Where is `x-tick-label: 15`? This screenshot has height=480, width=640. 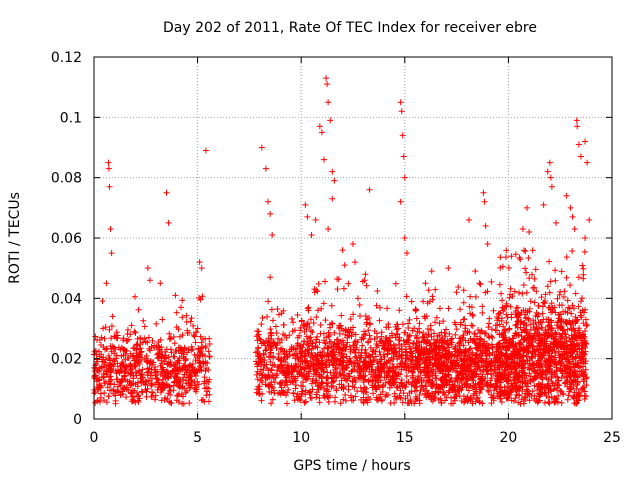
x-tick-label: 15 is located at coordinates (405, 438).